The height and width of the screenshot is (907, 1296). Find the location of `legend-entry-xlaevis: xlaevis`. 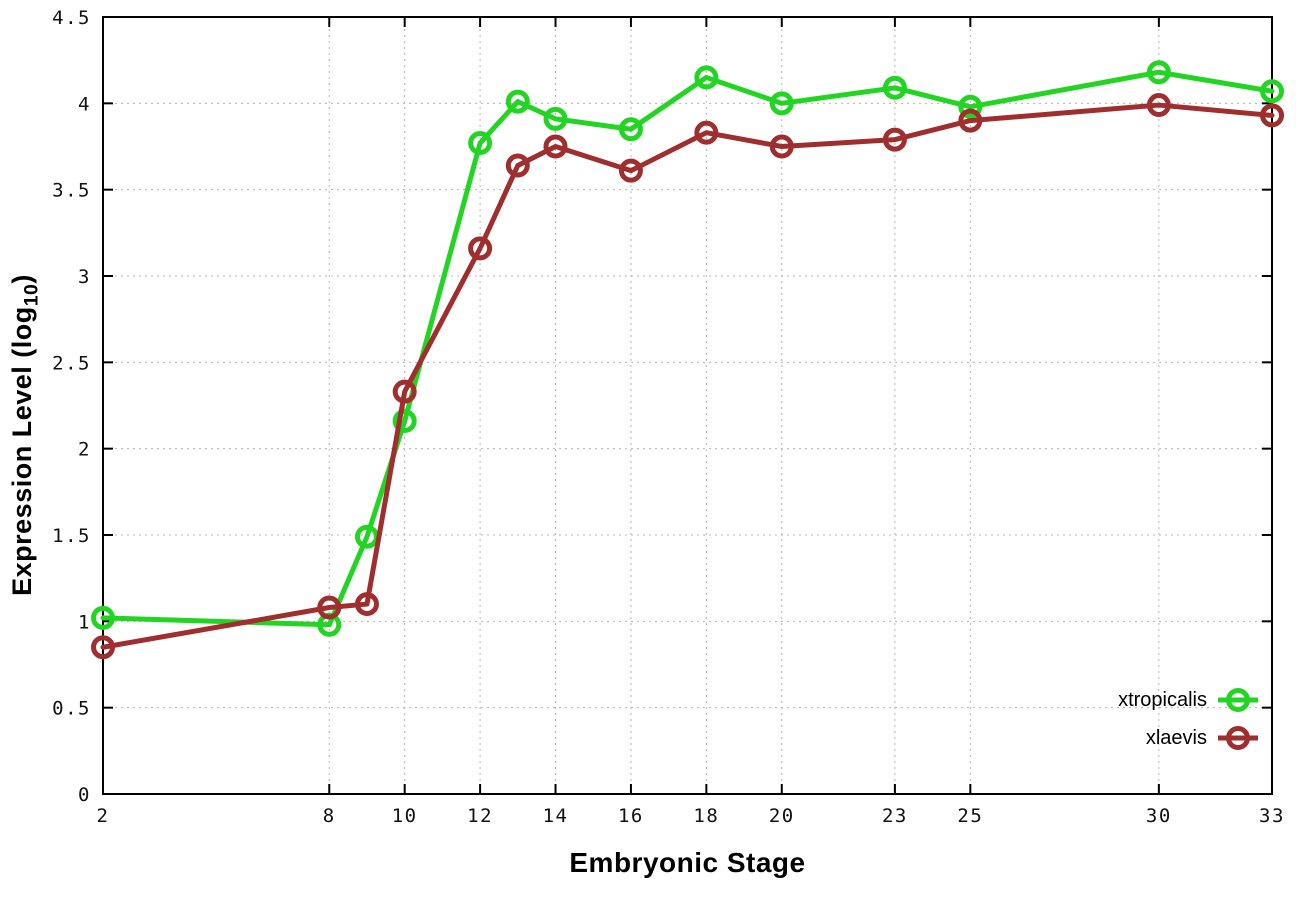

legend-entry-xlaevis: xlaevis is located at coordinates (1189, 738).